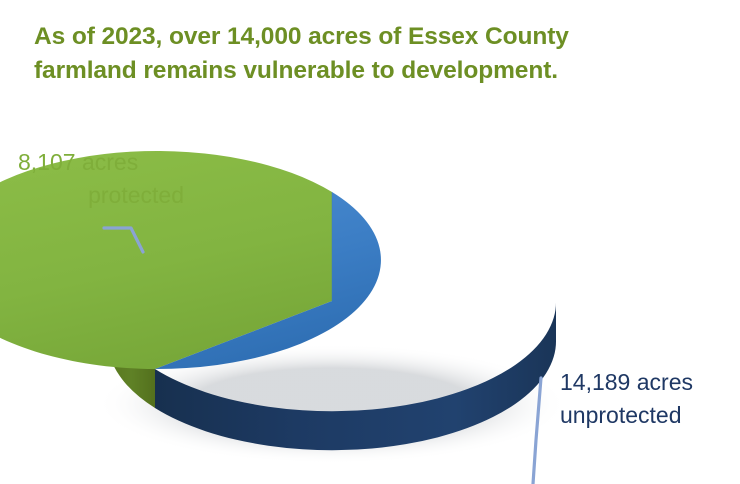 The image size is (740, 484). Describe the element at coordinates (268, 281) in the screenshot. I see `pie-slice-unprotected` at that location.